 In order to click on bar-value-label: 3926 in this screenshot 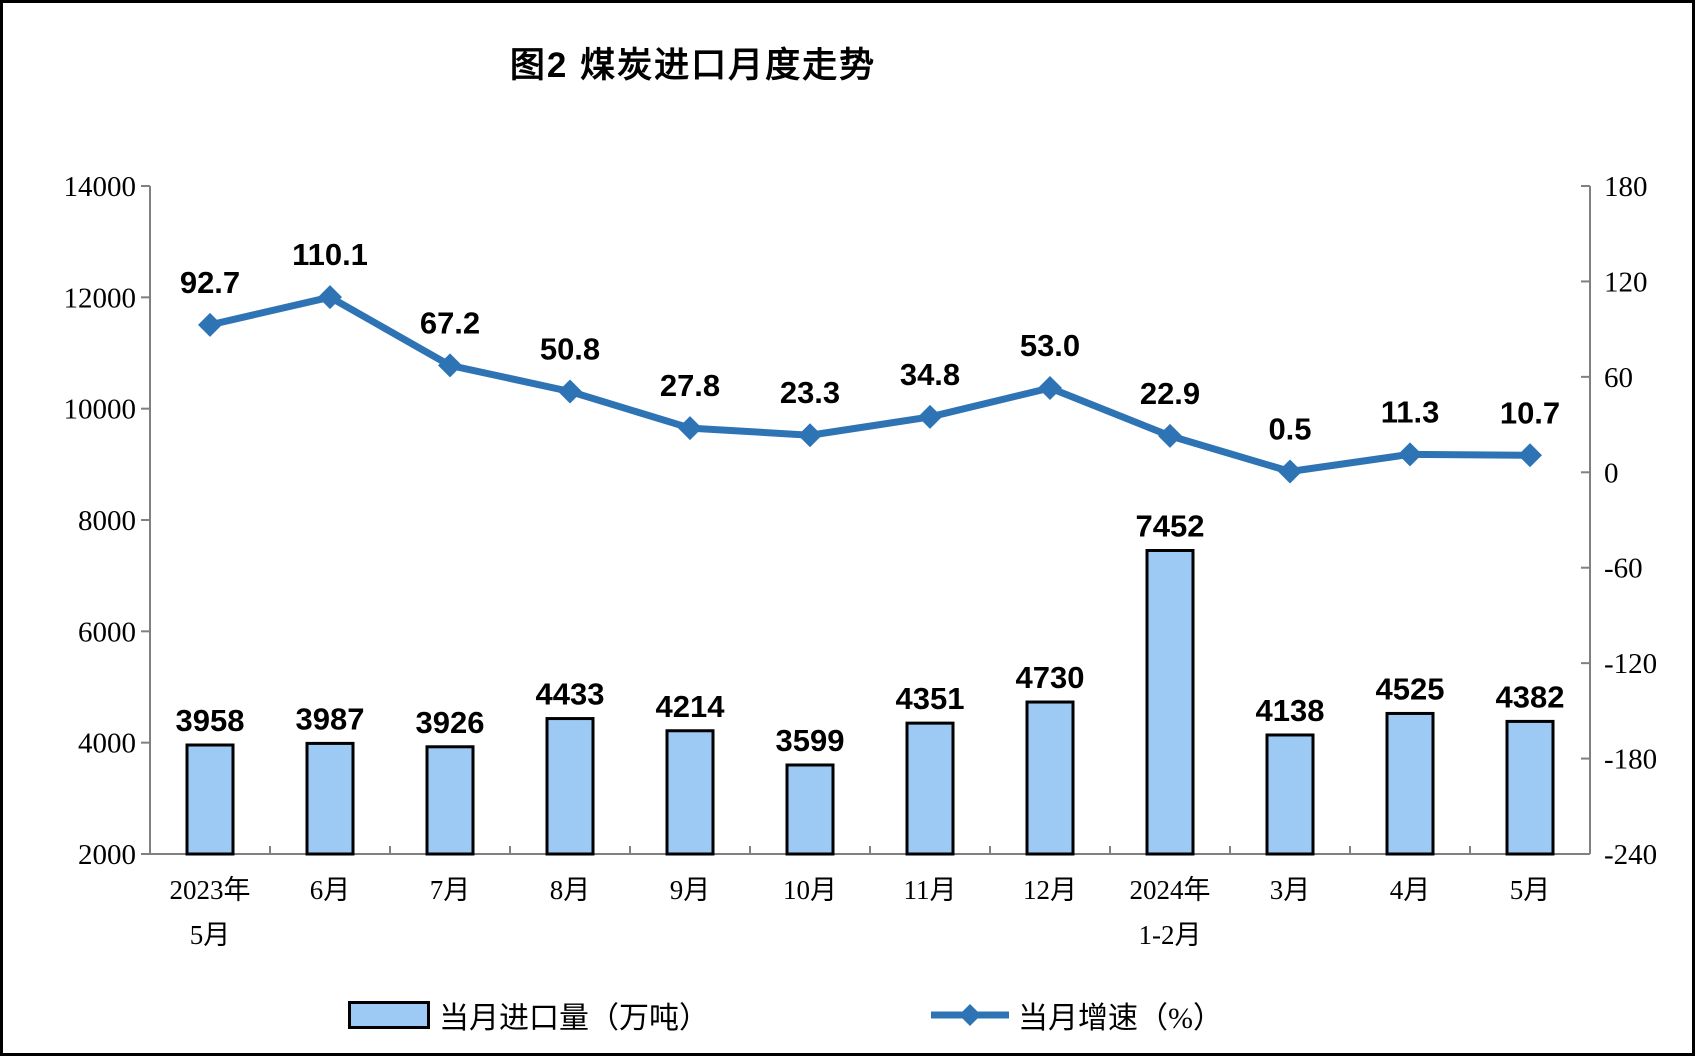, I will do `click(450, 722)`.